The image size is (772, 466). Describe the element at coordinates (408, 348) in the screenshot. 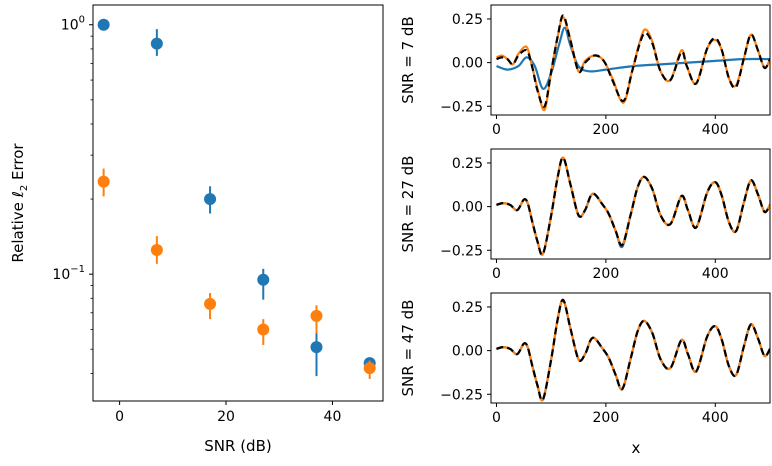

I see `y-axis-label: SNR = 47 dB` at that location.